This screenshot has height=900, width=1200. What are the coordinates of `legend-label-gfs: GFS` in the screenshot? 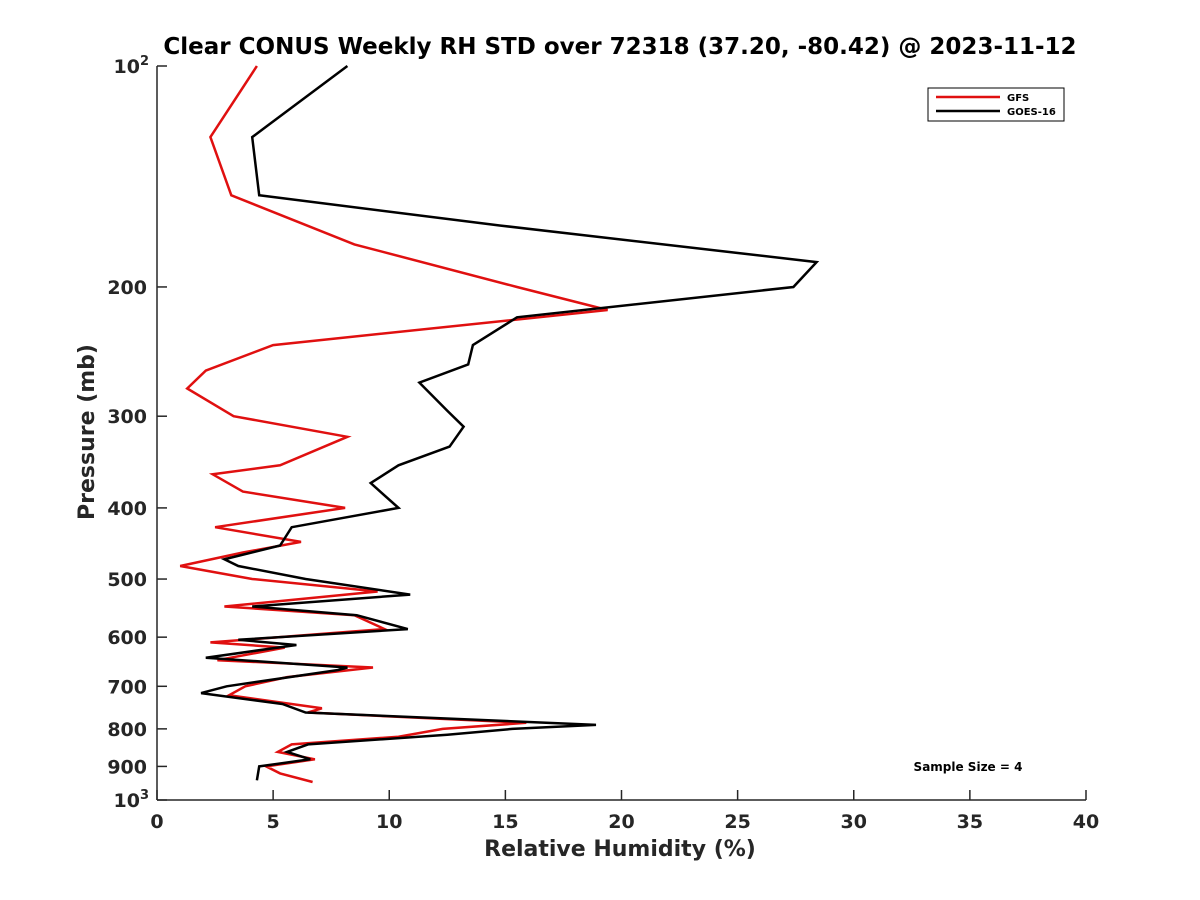 It's located at (1018, 98).